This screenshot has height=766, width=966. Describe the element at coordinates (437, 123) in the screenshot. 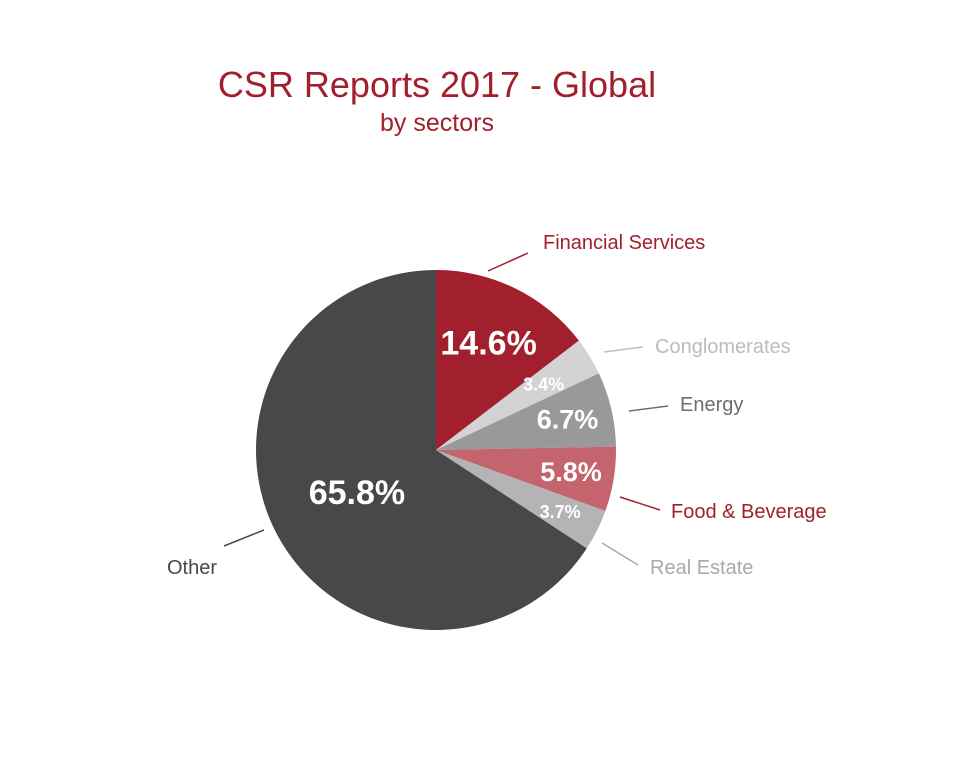

I see `chart-subtitle: by sectors` at that location.